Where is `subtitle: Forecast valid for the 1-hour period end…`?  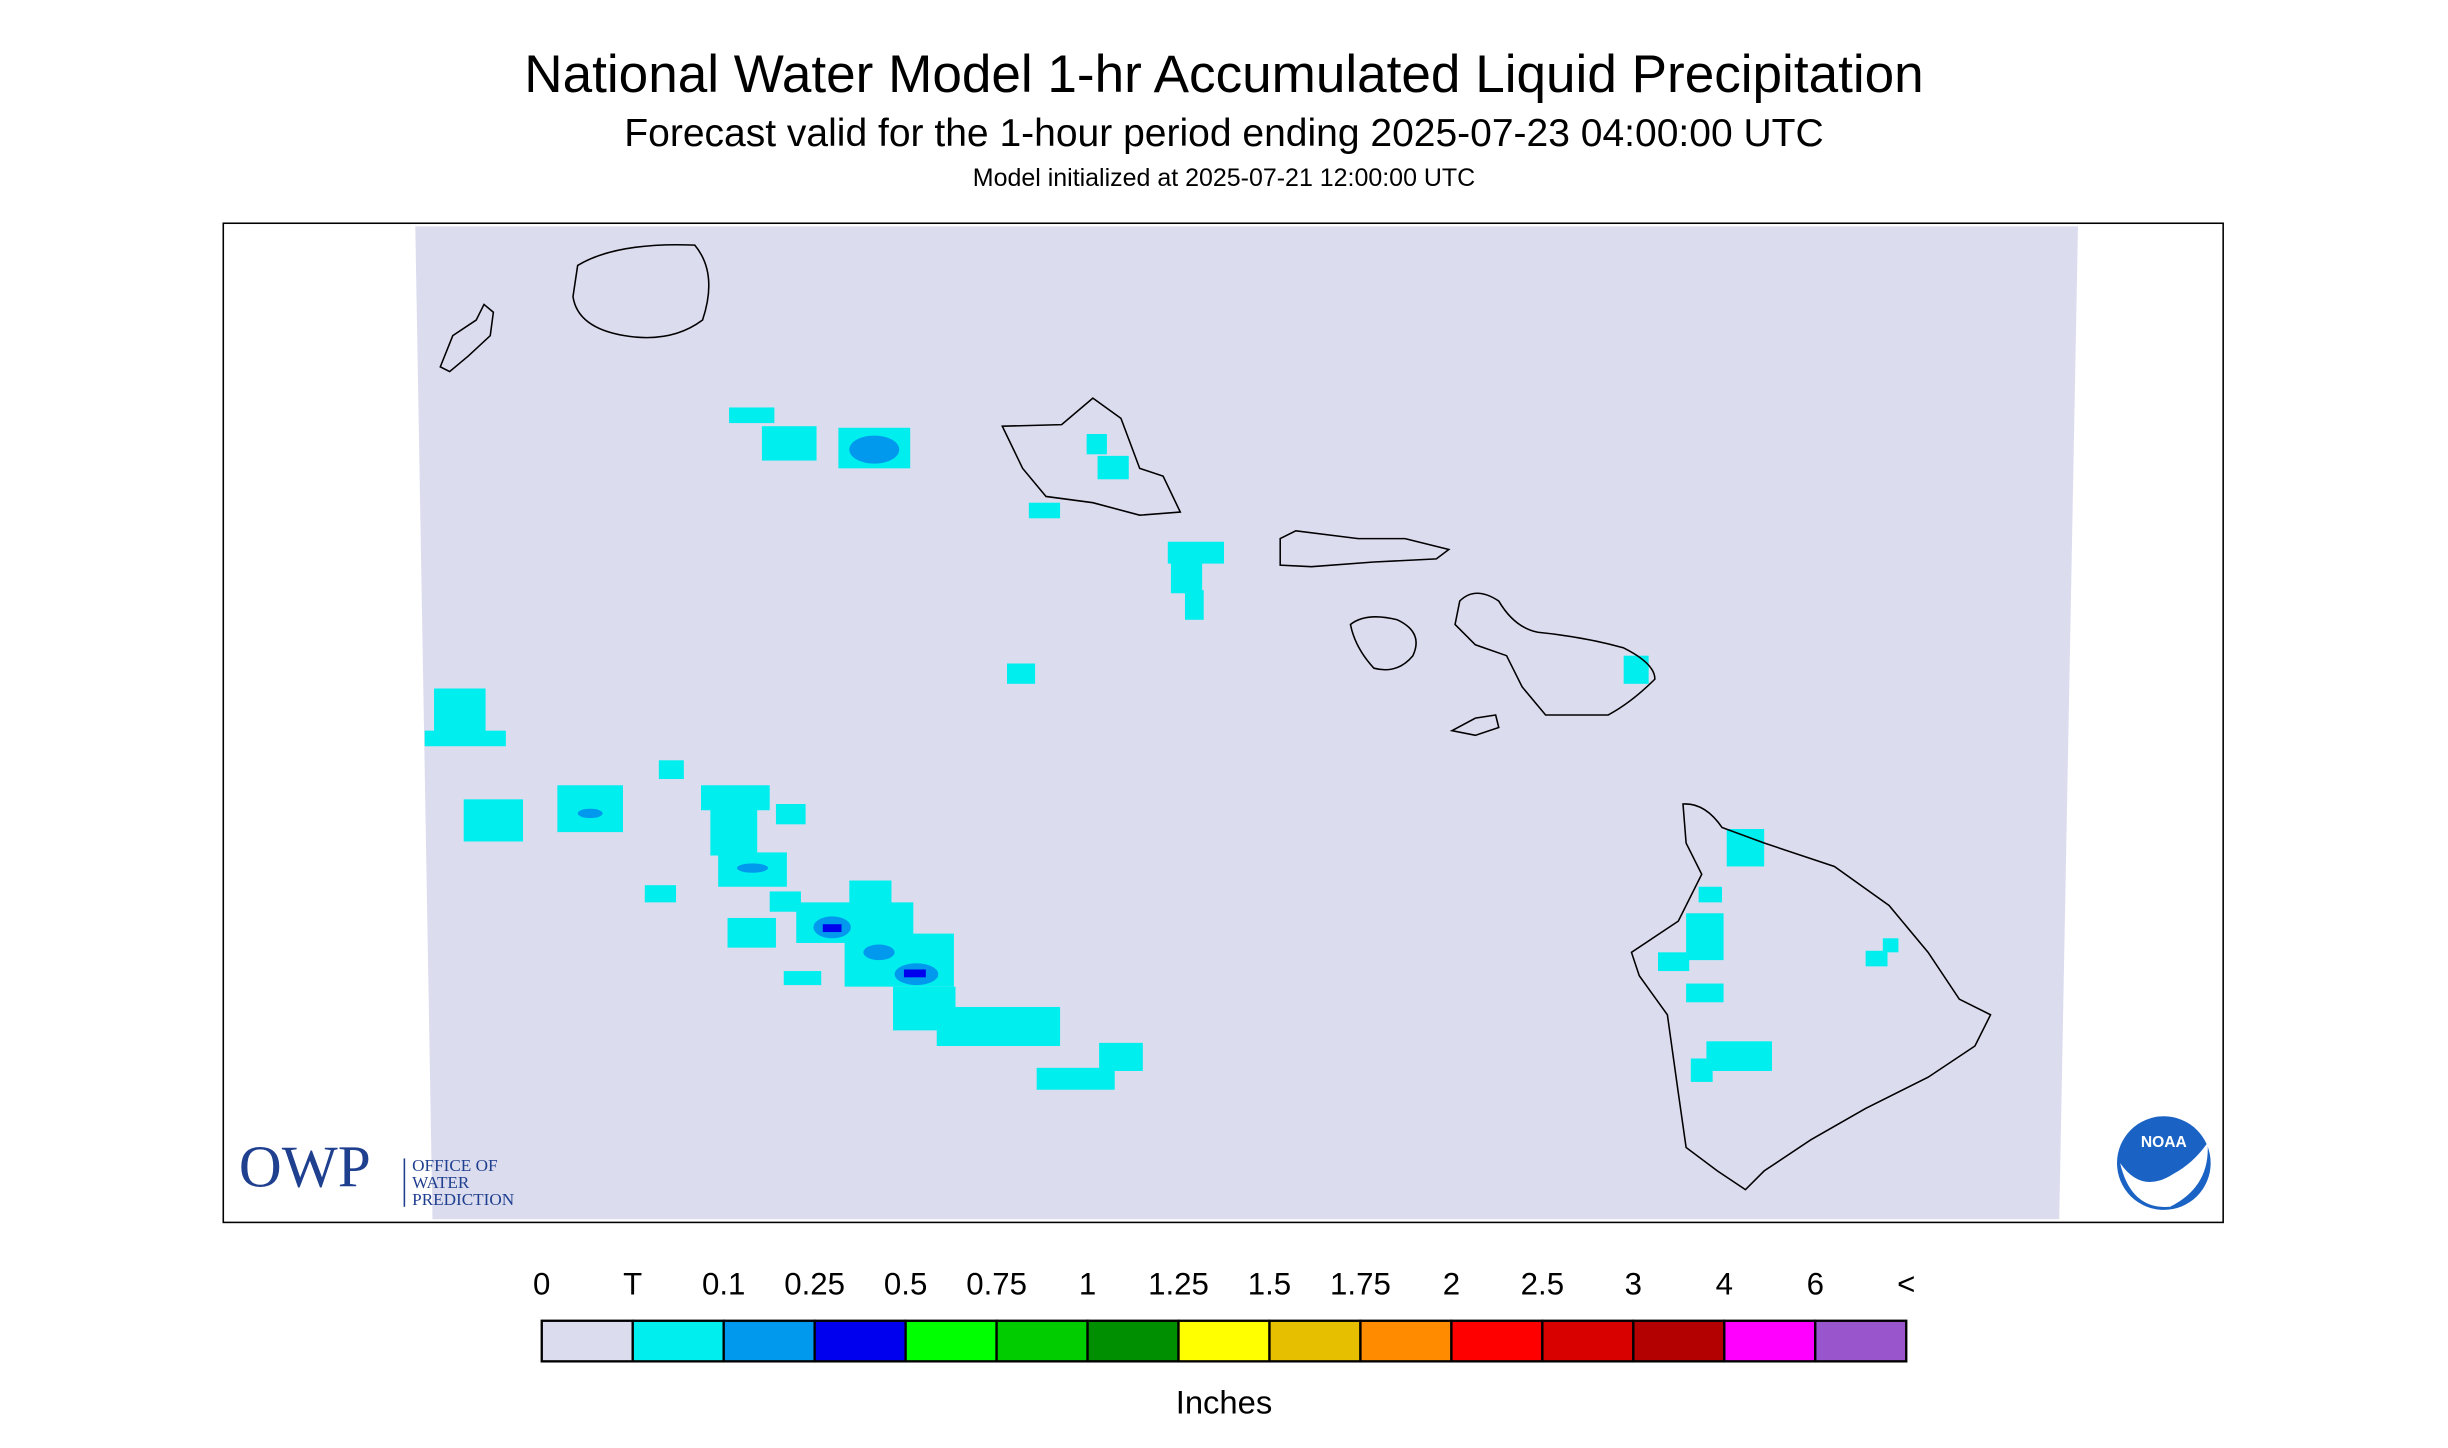 subtitle: Forecast valid for the 1-hour period end… is located at coordinates (1223, 133).